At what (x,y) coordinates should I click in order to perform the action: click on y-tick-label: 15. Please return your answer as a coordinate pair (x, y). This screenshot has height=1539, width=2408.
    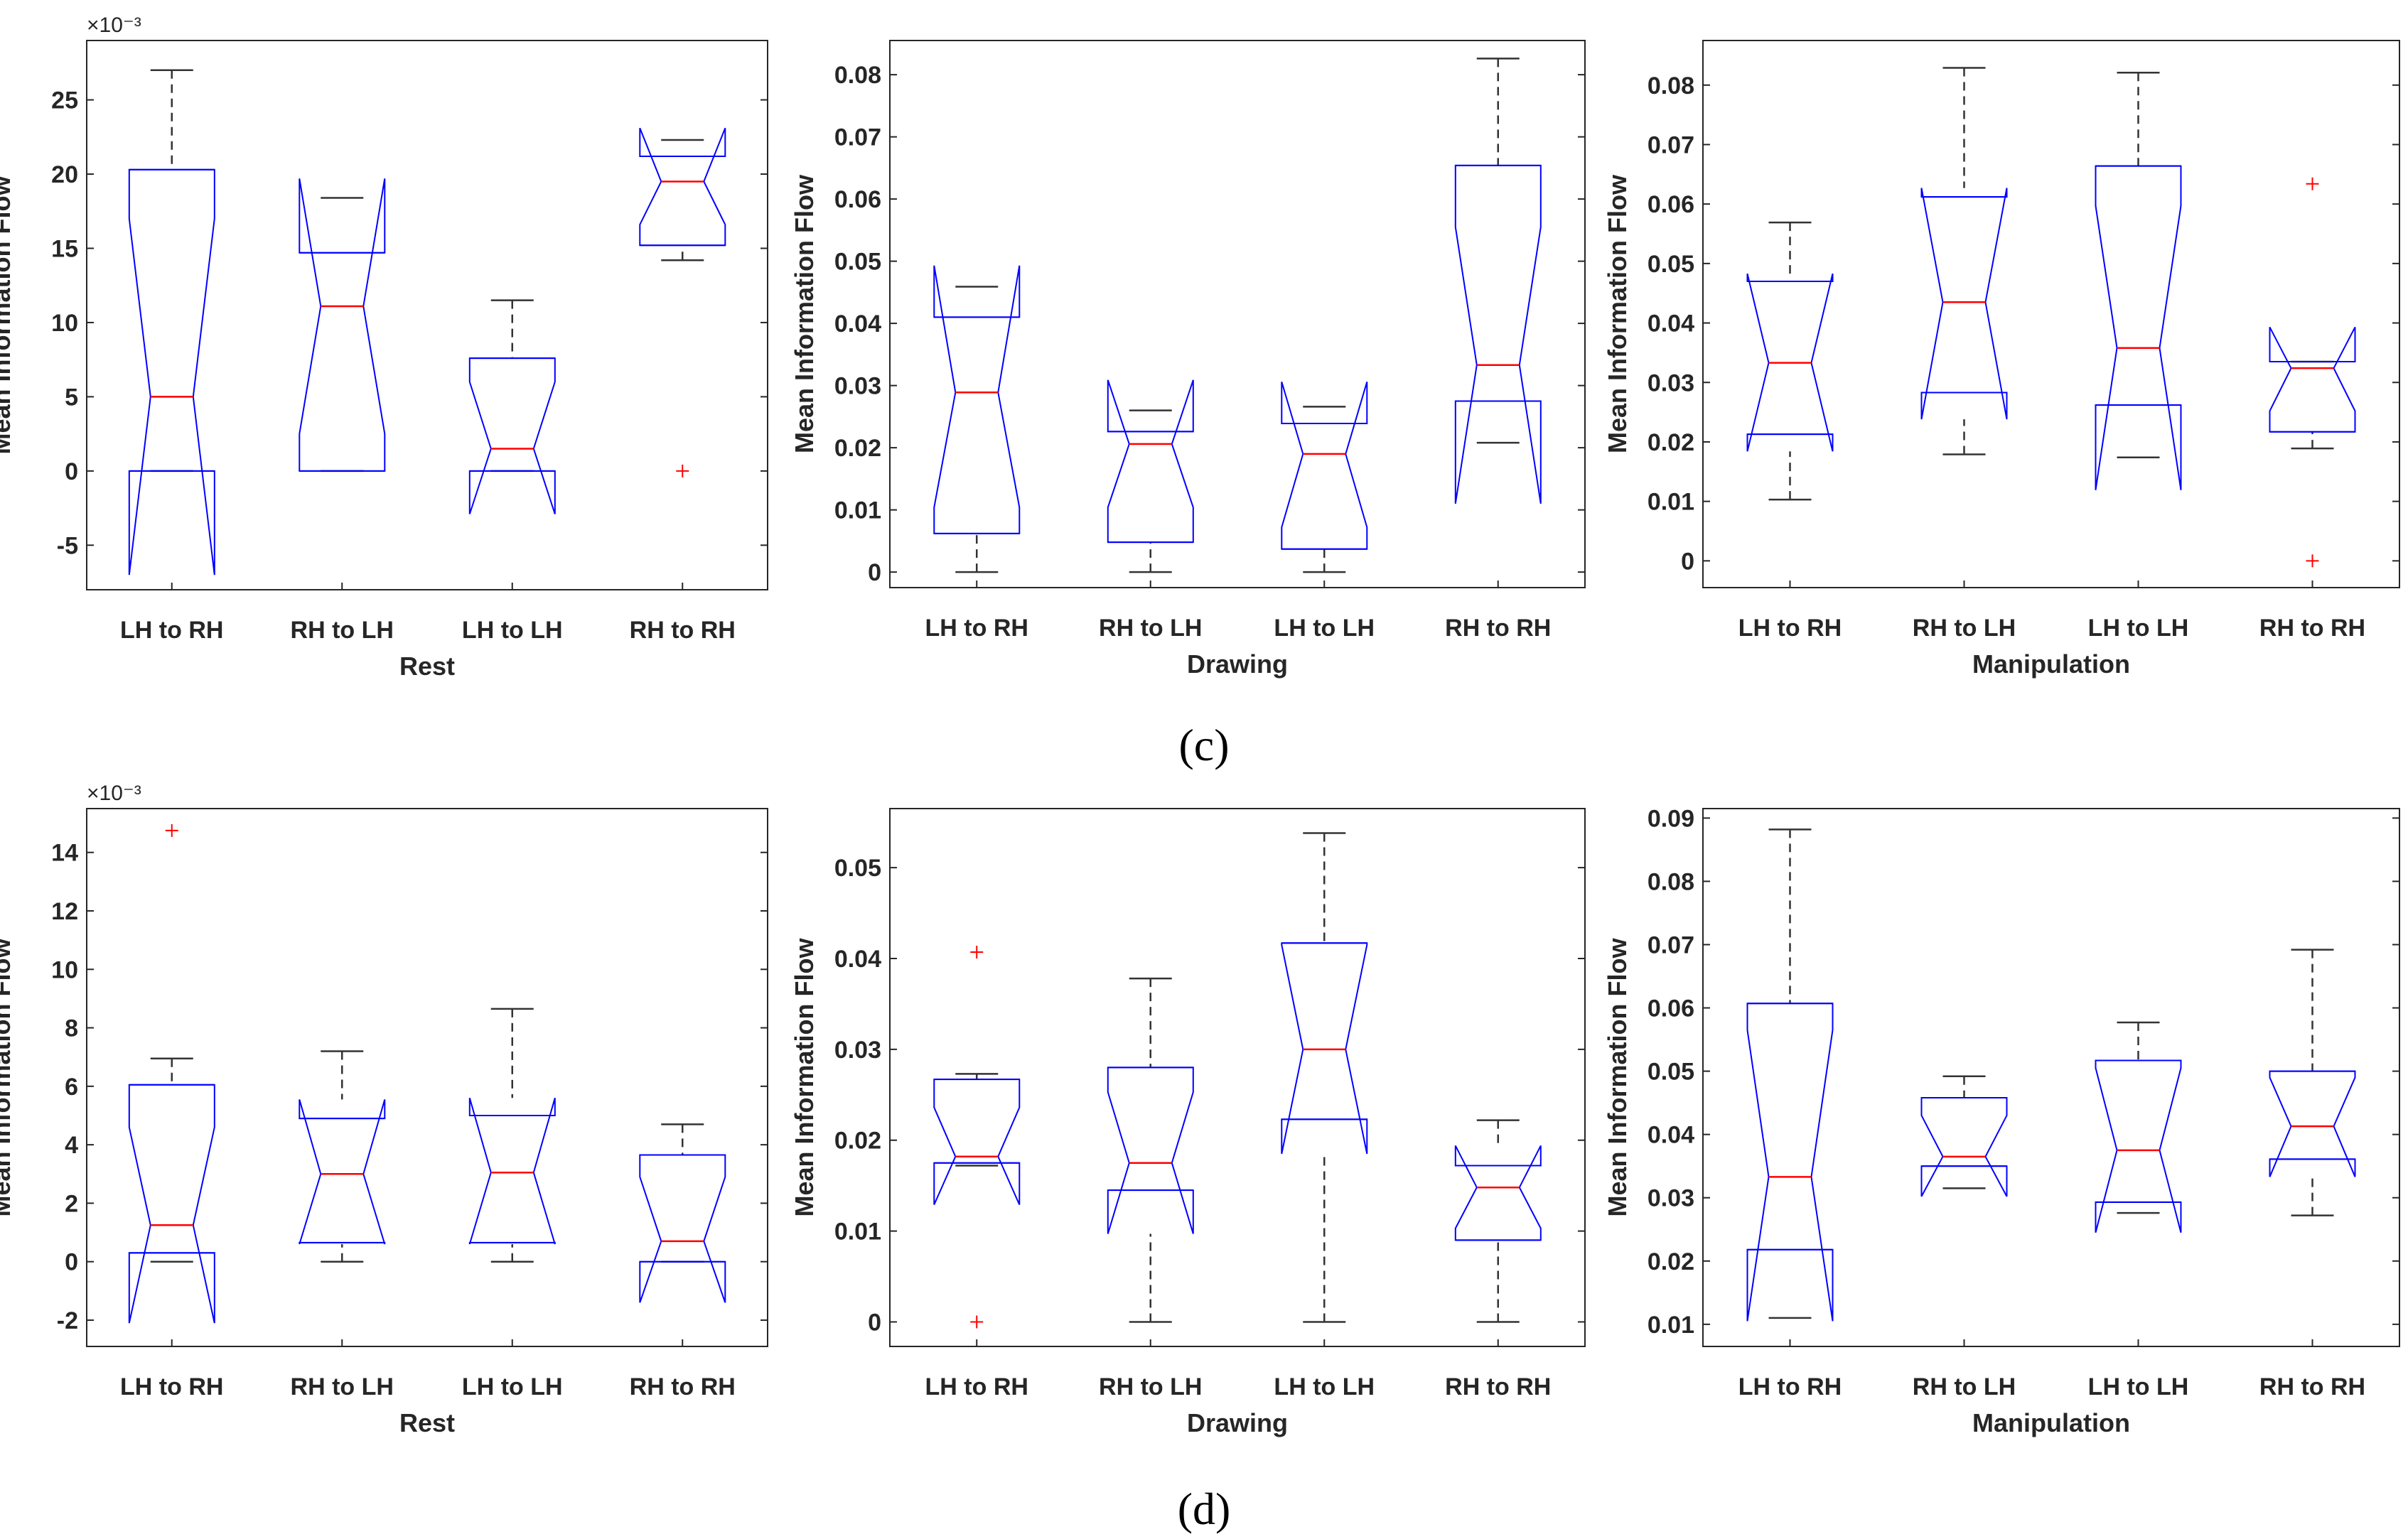
    Looking at the image, I should click on (64, 248).